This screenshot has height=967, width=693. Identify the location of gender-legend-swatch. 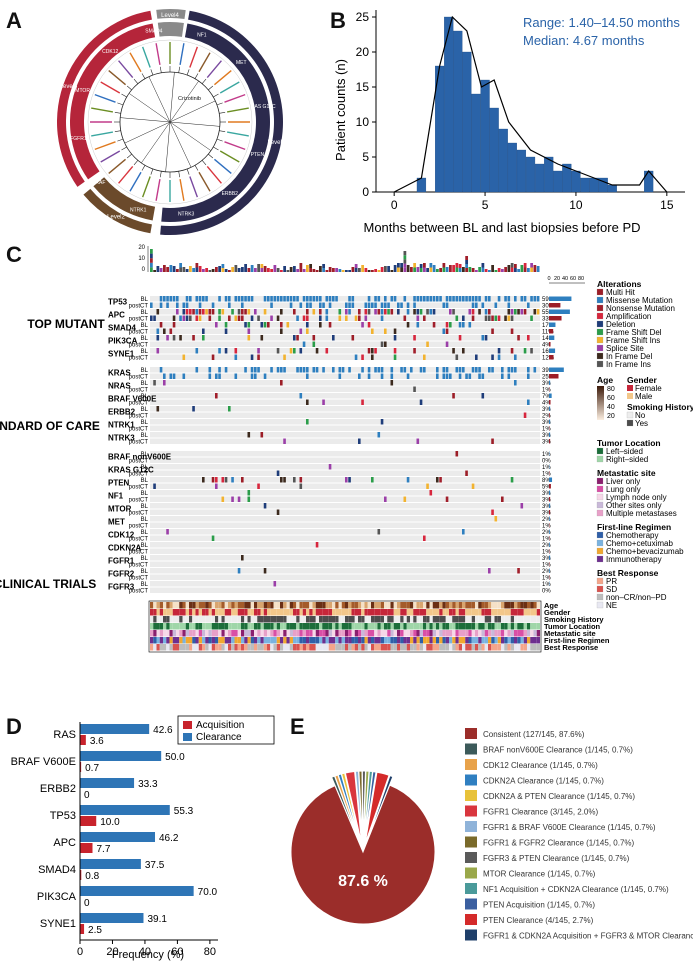
(630, 396).